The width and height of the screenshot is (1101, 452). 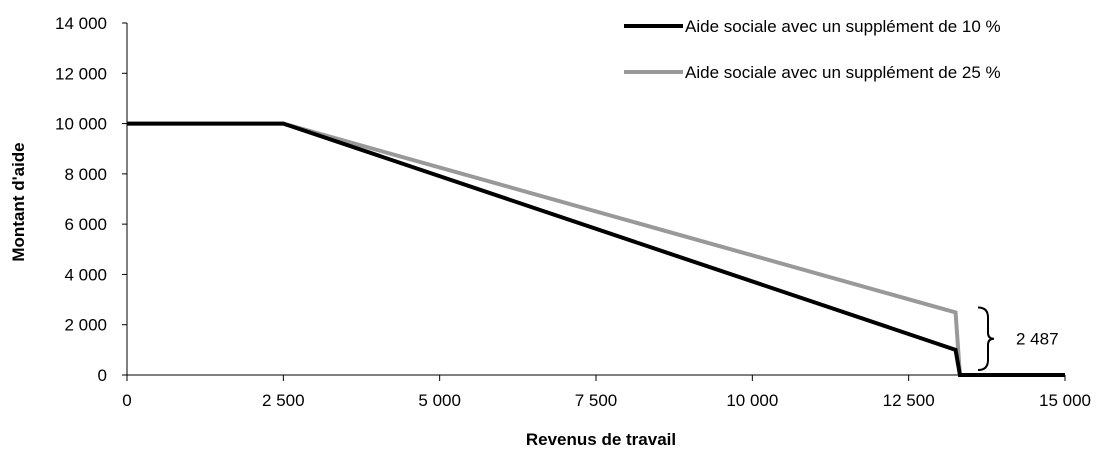 I want to click on annotation-brace, so click(x=986, y=338).